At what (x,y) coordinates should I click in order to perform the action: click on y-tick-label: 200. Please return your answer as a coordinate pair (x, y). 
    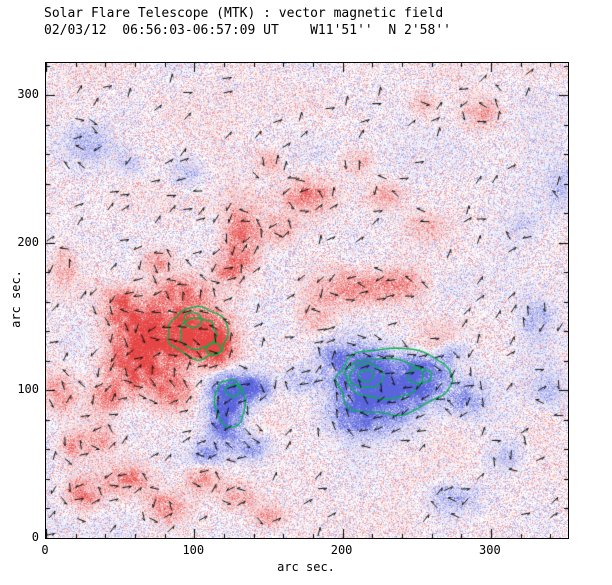
    Looking at the image, I should click on (28, 241).